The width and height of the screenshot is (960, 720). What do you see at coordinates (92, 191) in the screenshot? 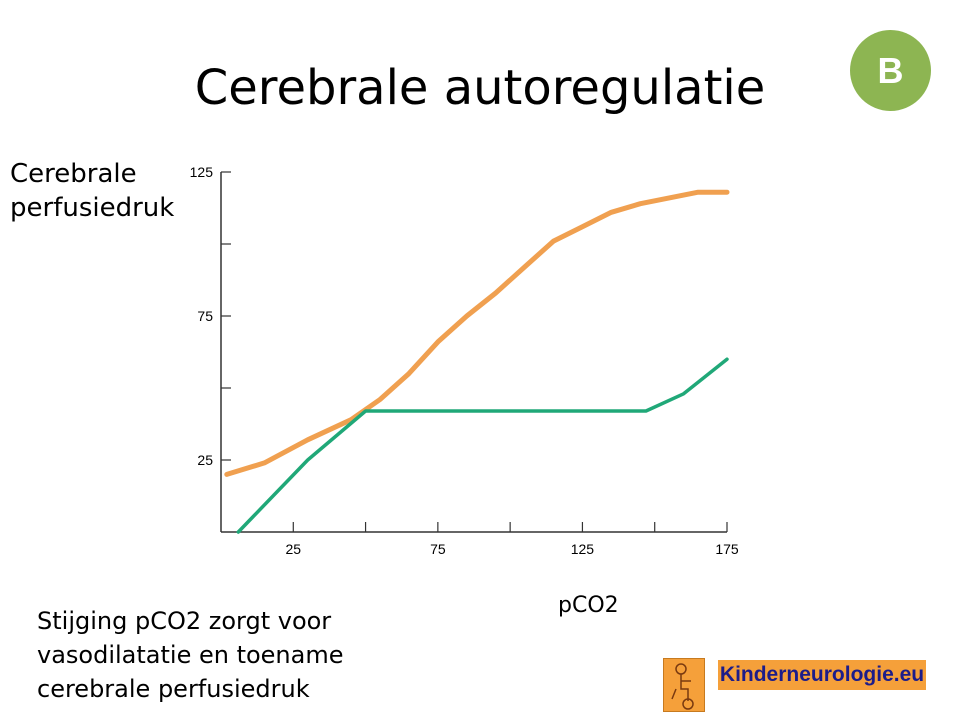
I see `y-axis-label: Cerebrale perfusiedruk` at bounding box center [92, 191].